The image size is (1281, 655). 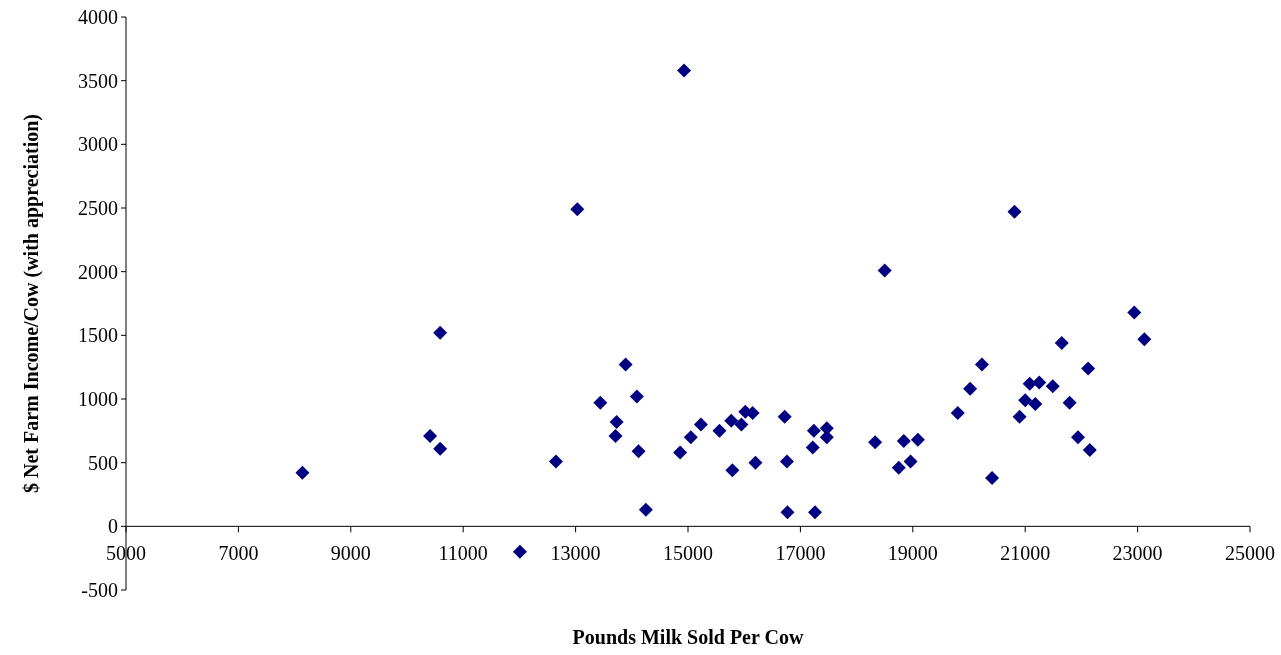 What do you see at coordinates (98, 17) in the screenshot?
I see `y-tick-label: 4000` at bounding box center [98, 17].